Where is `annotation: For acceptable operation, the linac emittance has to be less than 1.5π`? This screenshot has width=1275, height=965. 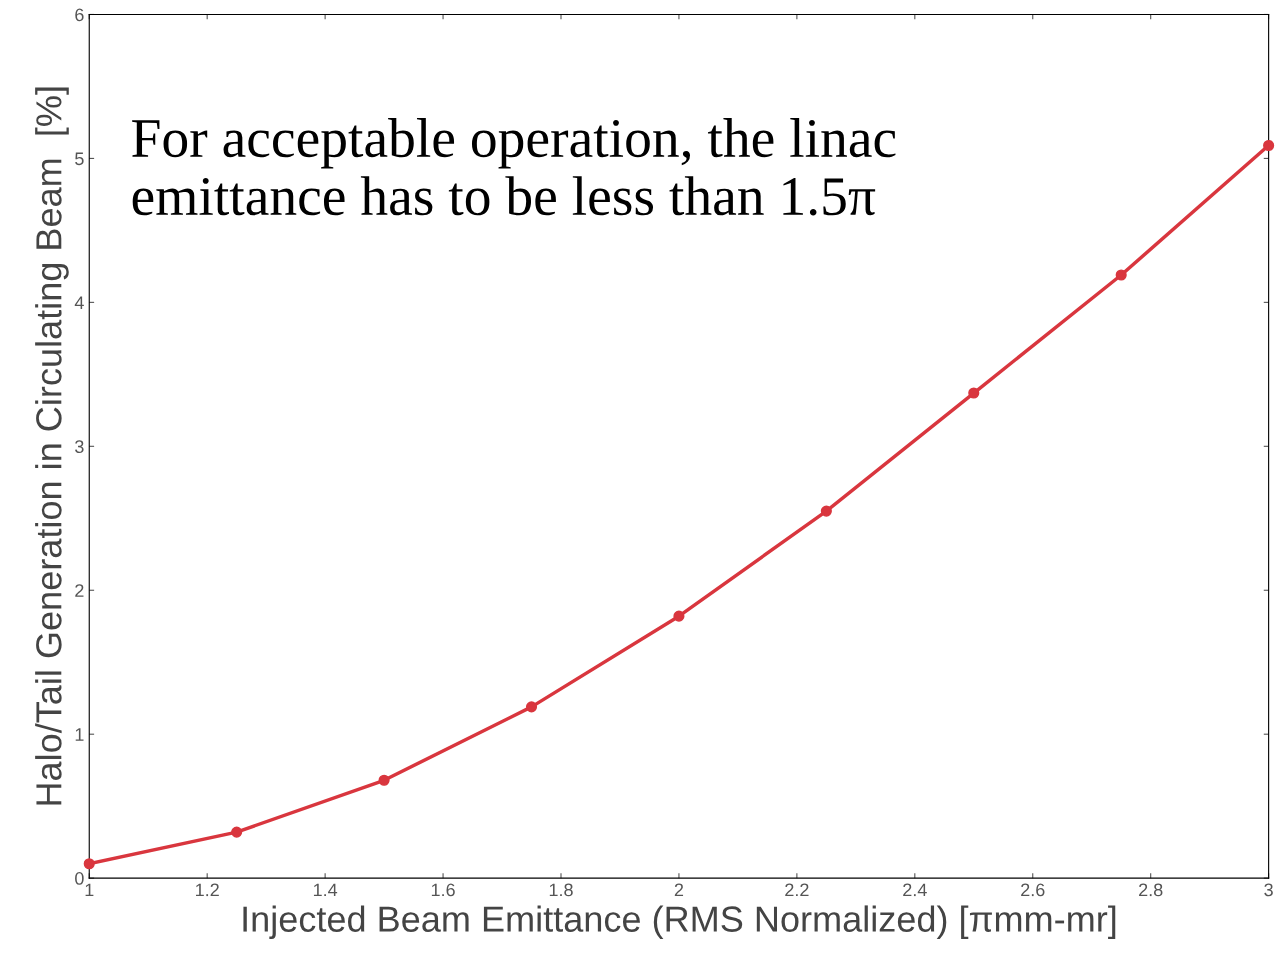 annotation: For acceptable operation, the linac emittance has to be less than 1.5π is located at coordinates (514, 167).